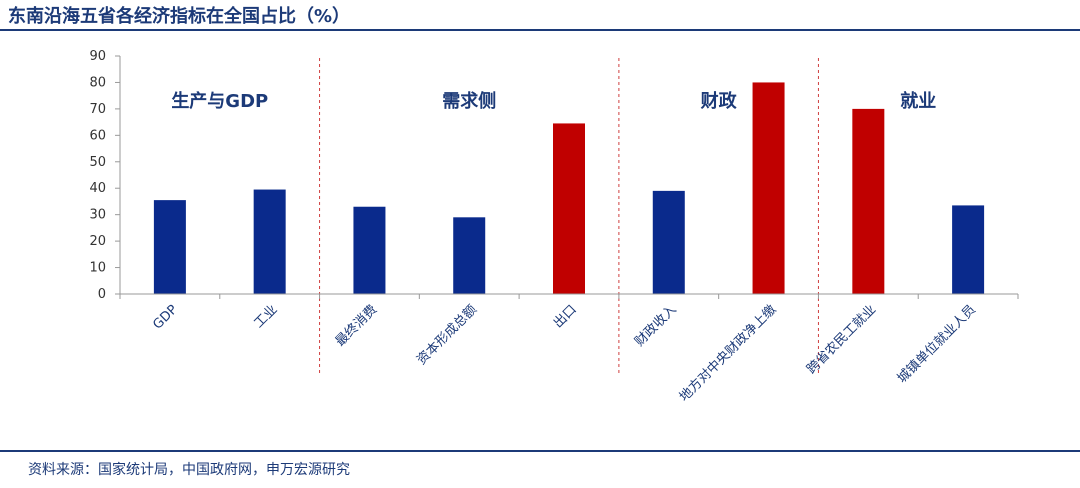 Image resolution: width=1080 pixels, height=488 pixels. I want to click on x-tick-label: 最终消费, so click(356, 326).